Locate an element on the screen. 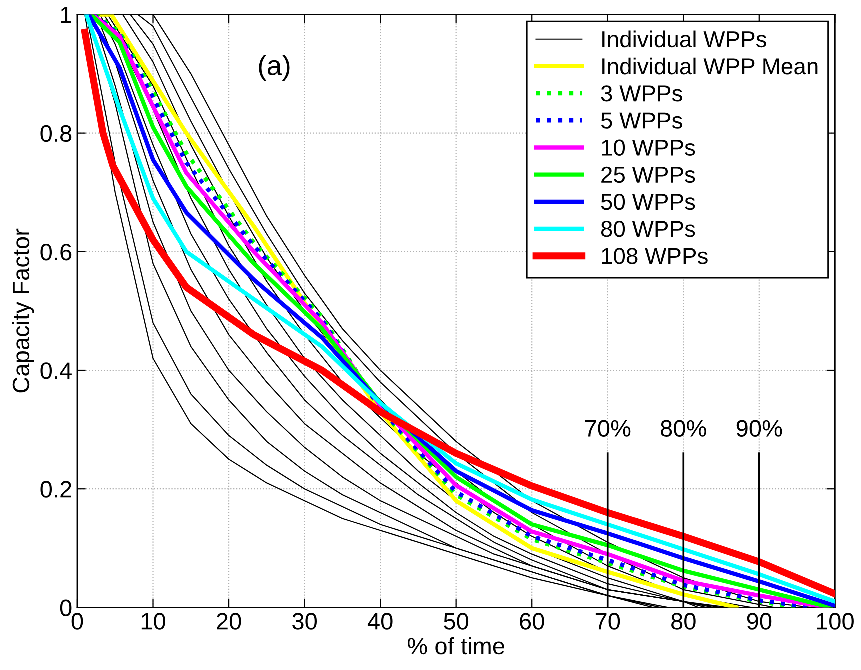 The height and width of the screenshot is (670, 861). y-tick-label: 1 is located at coordinates (66, 15).